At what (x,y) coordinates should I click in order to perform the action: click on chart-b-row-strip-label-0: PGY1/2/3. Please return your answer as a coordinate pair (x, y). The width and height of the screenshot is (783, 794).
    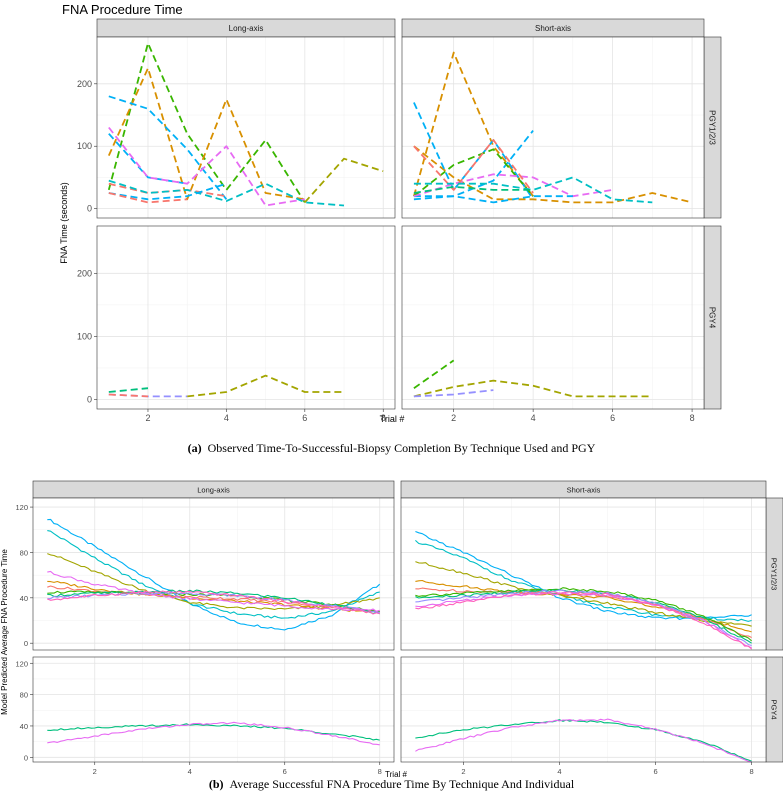
    Looking at the image, I should click on (774, 574).